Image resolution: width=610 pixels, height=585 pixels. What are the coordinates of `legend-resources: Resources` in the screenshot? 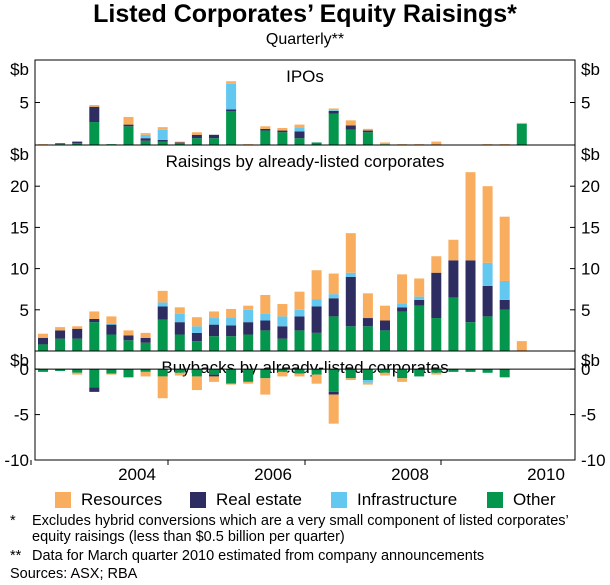 It's located at (108, 500).